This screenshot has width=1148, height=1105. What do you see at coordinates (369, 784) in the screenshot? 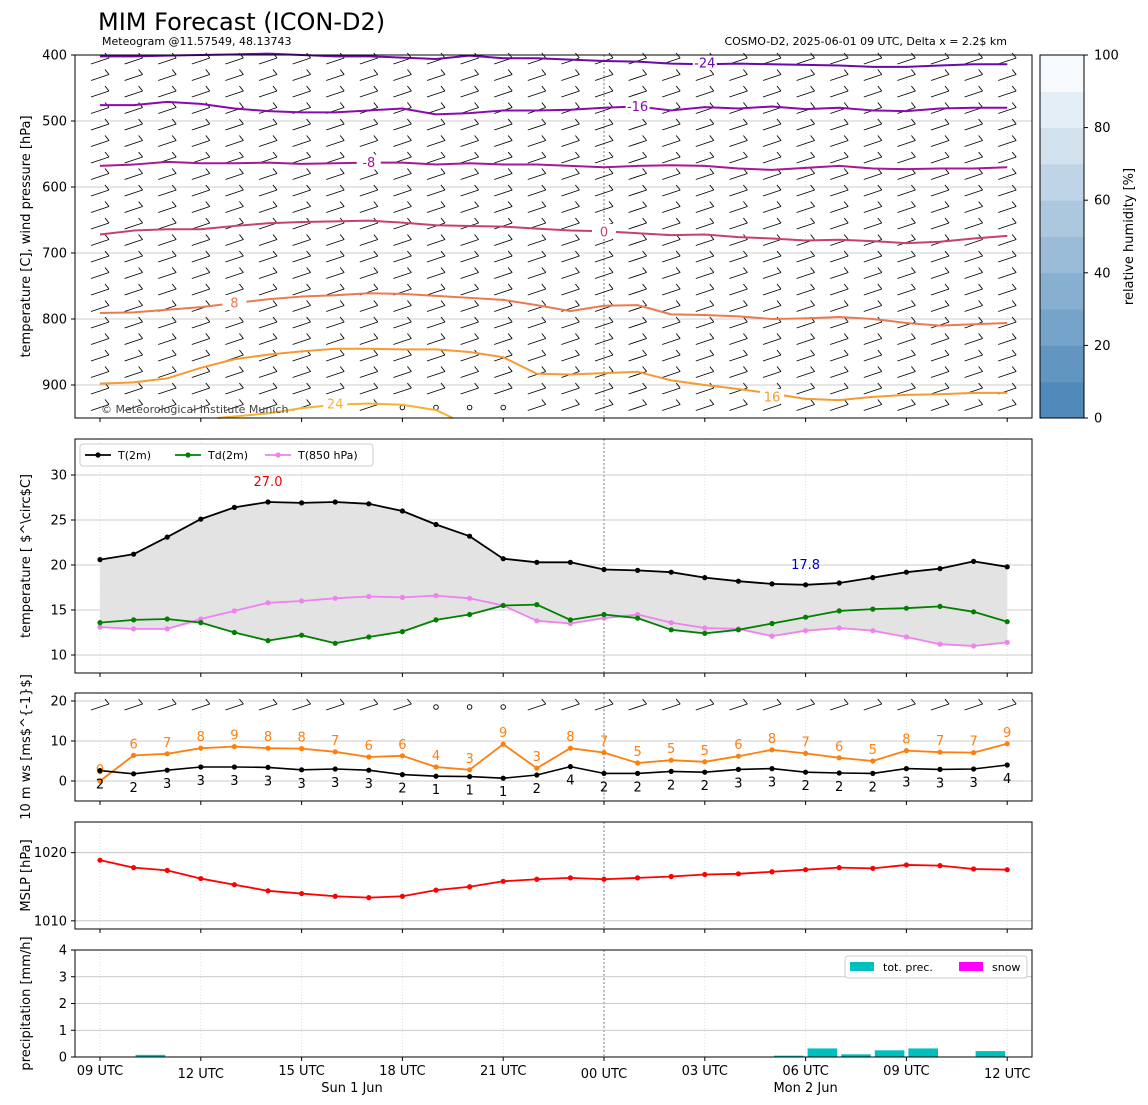
I see `mean-label: 3` at bounding box center [369, 784].